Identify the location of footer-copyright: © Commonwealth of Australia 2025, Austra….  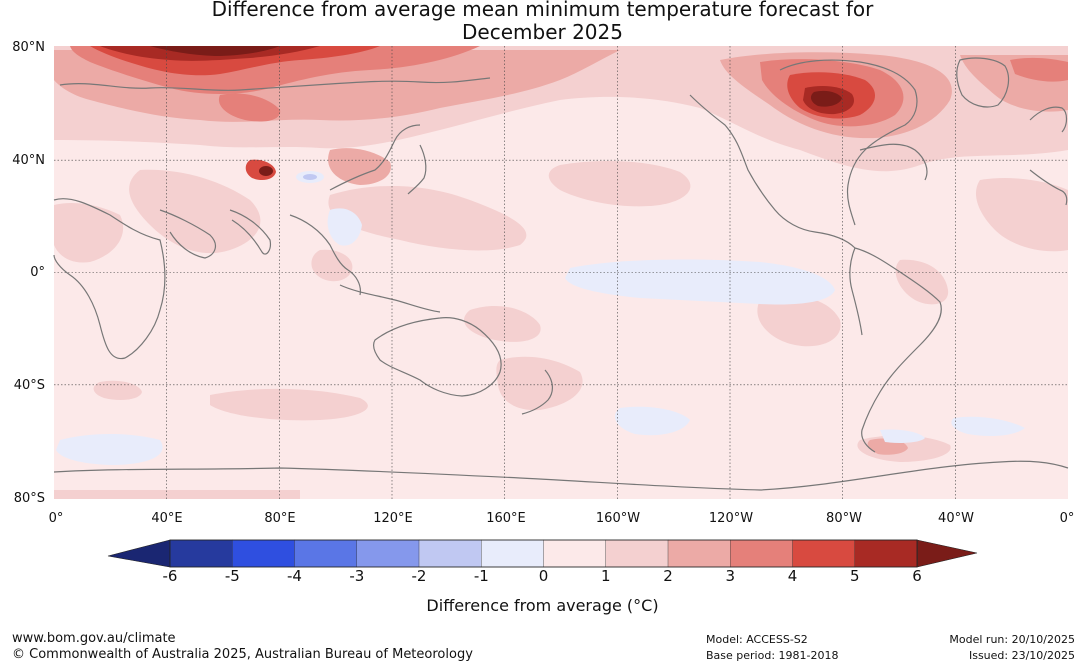
(242, 654).